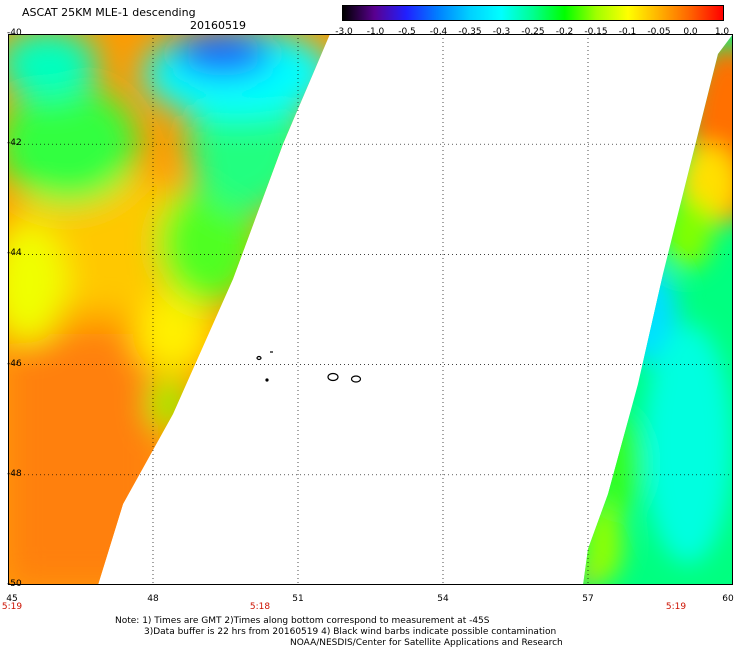 This screenshot has height=650, width=740. Describe the element at coordinates (344, 32) in the screenshot. I see `color-scale-label: -3.0` at that location.